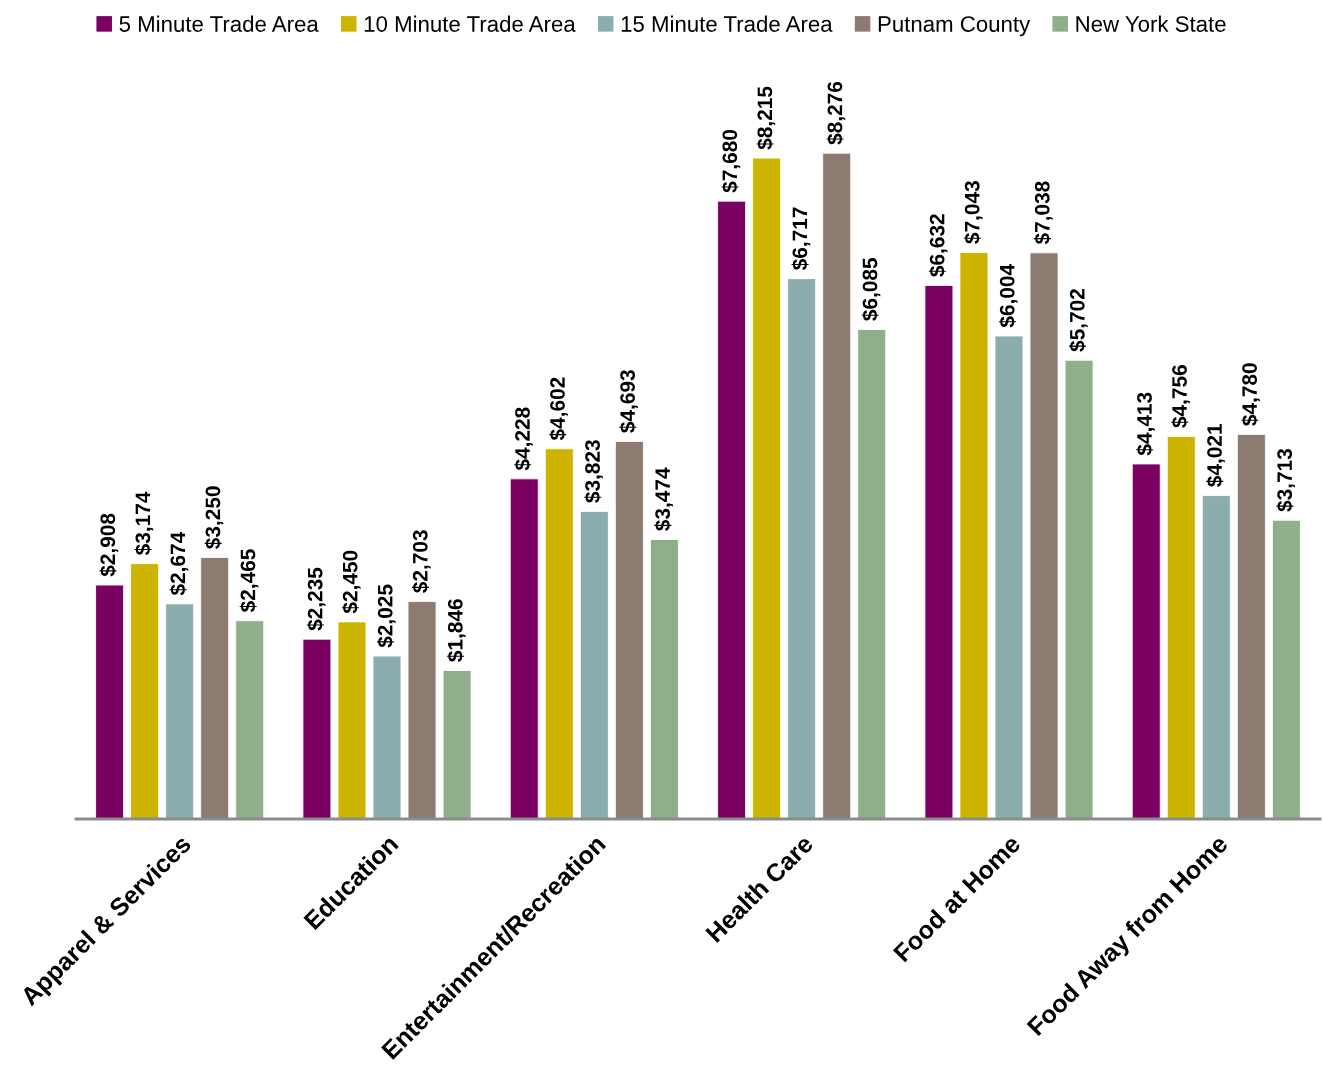 The image size is (1323, 1085). Describe the element at coordinates (214, 517) in the screenshot. I see `data-label: $3,250` at that location.